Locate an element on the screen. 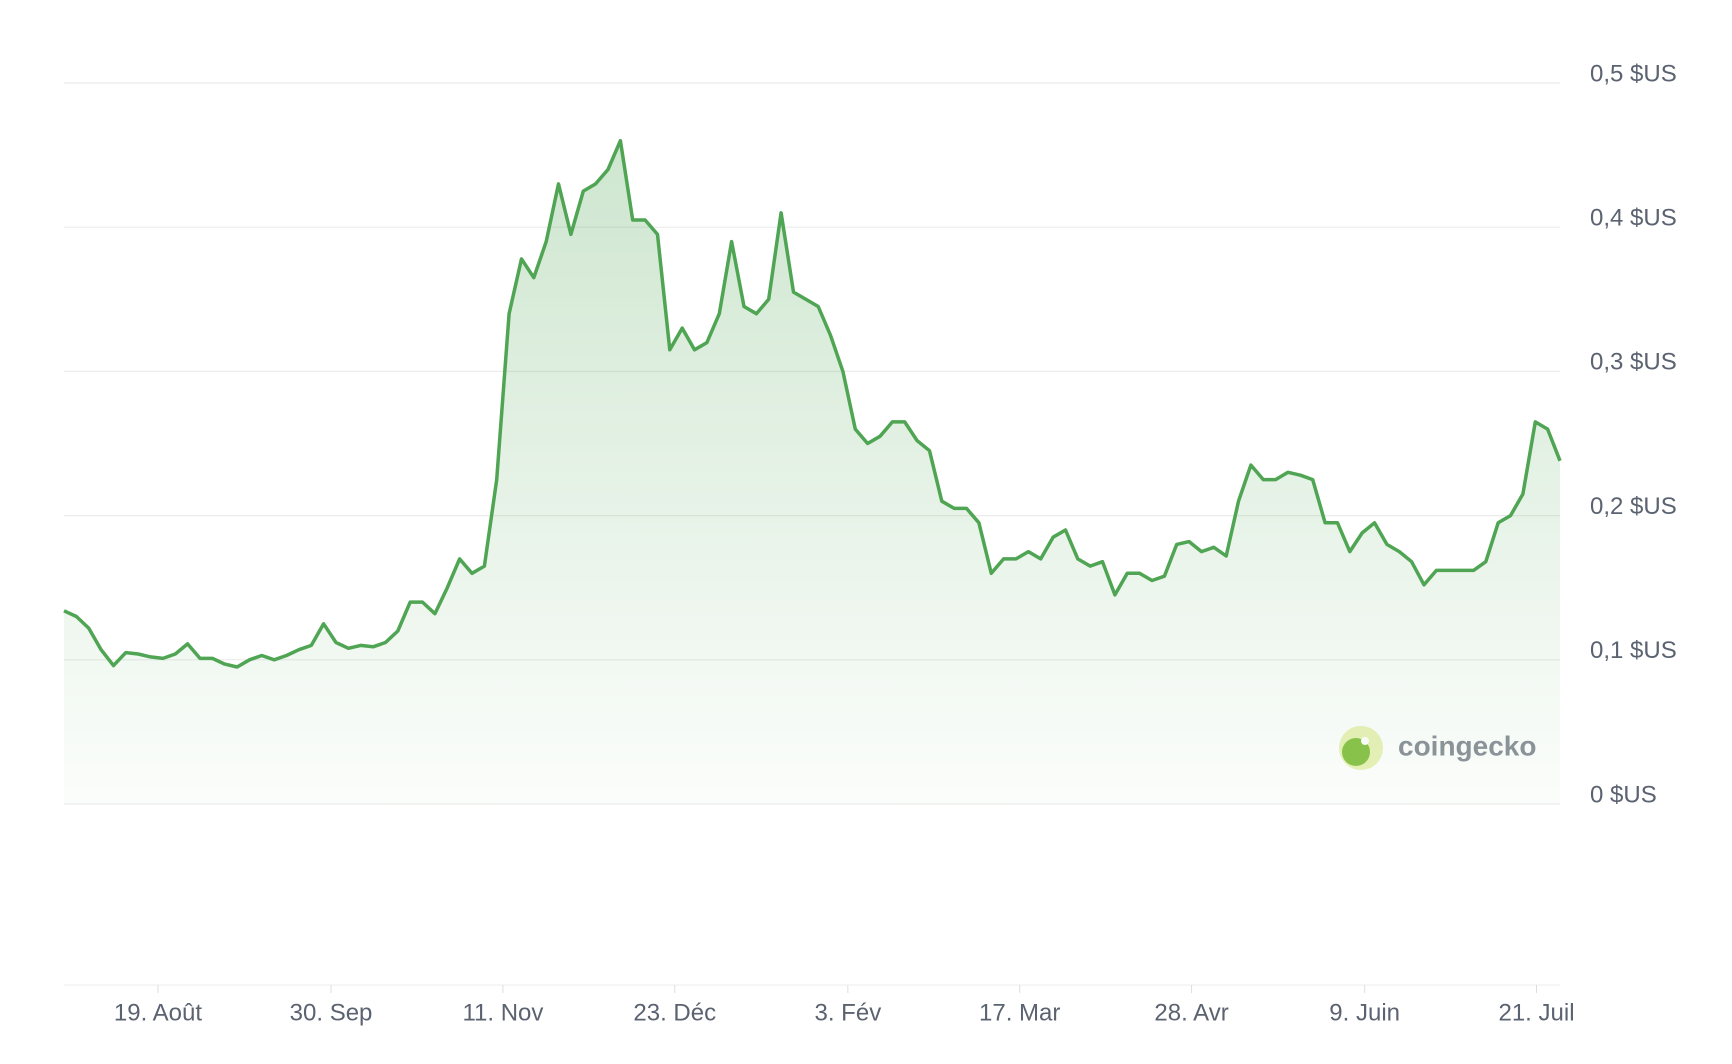 The image size is (1732, 1064). y-tick-label: 0,2 $US is located at coordinates (1633, 506).